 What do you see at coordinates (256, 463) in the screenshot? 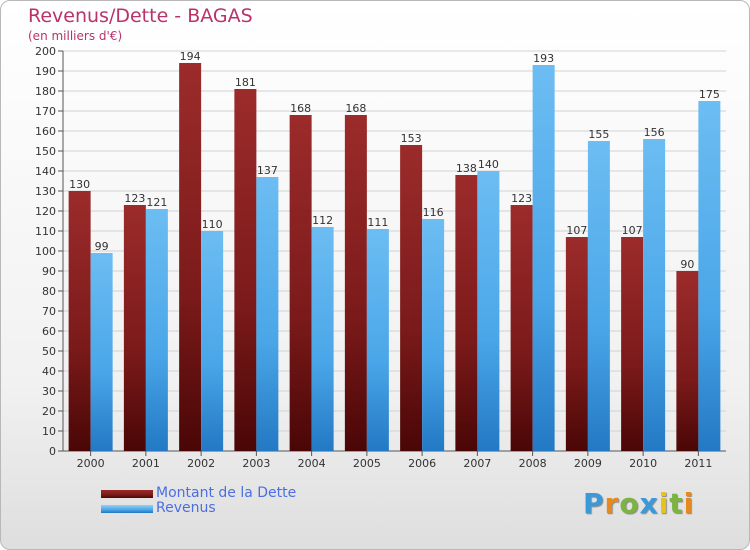
I see `x-tick-label: 2003` at bounding box center [256, 463].